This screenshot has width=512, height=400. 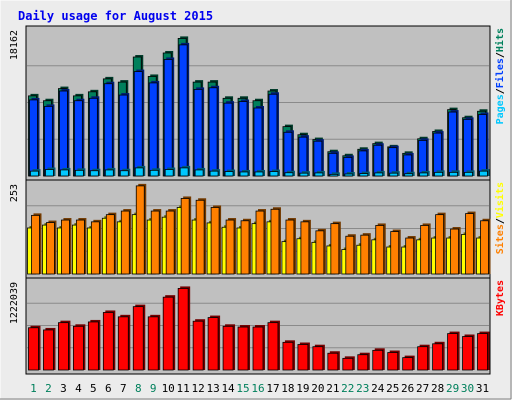 I want to click on legend-pages: Pages, so click(x=500, y=109).